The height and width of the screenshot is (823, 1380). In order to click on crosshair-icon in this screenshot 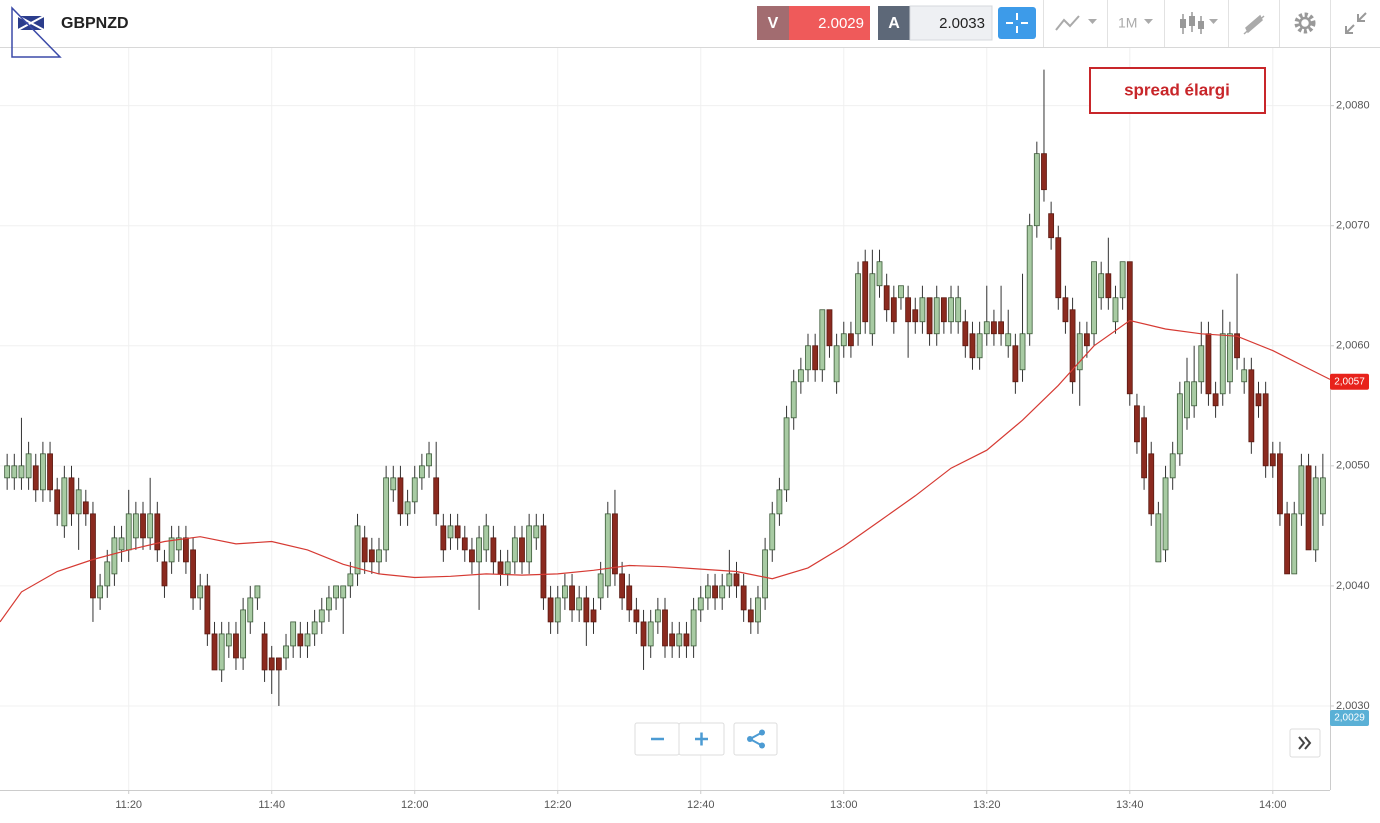, I will do `click(1017, 23)`.